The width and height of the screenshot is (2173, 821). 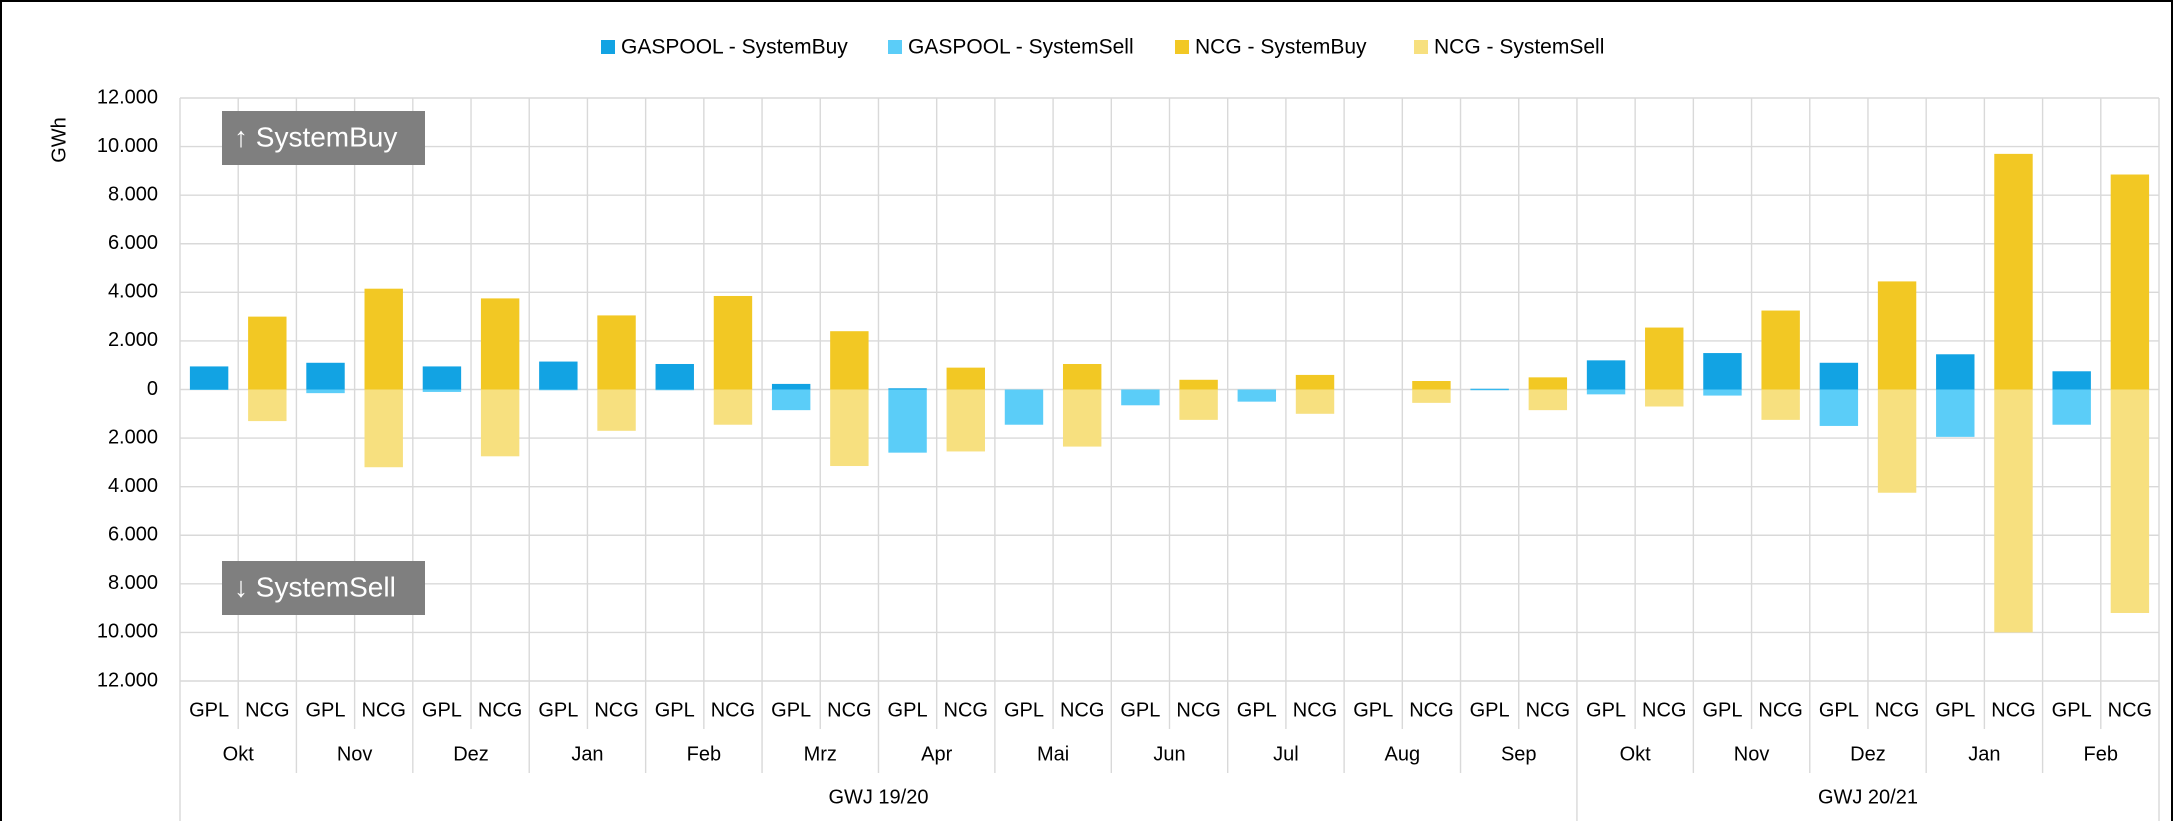 I want to click on x-month-label: Sep, so click(x=1519, y=754).